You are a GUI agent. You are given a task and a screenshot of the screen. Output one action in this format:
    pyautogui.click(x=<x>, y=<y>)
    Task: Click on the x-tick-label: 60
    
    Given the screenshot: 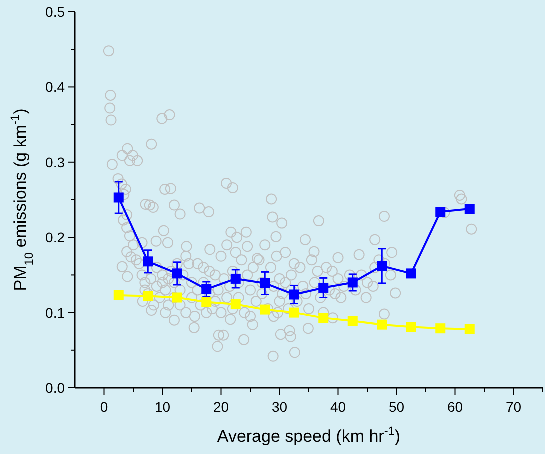 What is the action you would take?
    pyautogui.click(x=455, y=407)
    